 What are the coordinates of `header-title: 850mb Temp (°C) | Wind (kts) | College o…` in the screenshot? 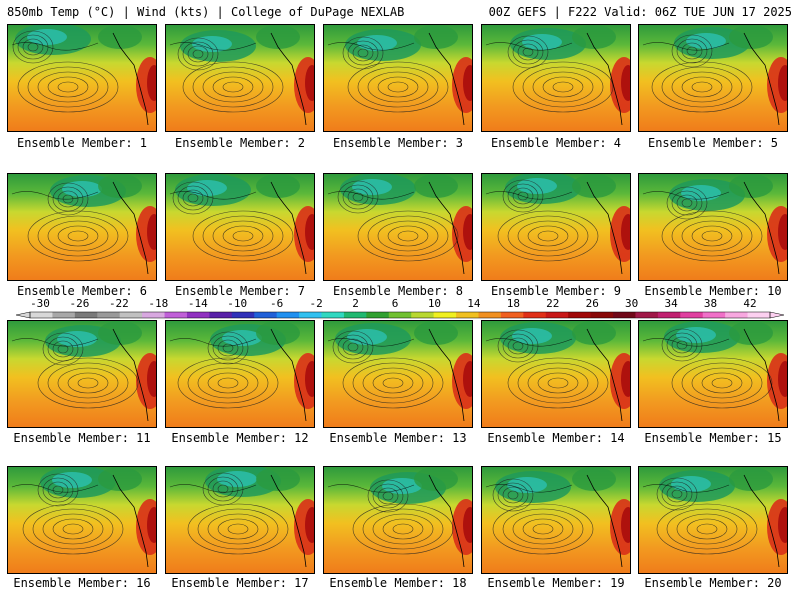 It's located at (206, 12).